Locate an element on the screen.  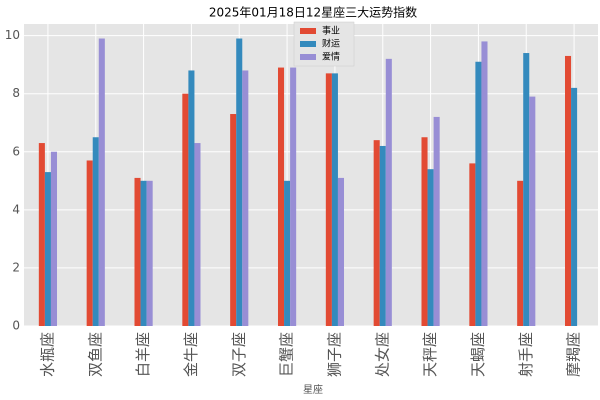
x-tick-label: 双鱼座 is located at coordinates (95, 354).